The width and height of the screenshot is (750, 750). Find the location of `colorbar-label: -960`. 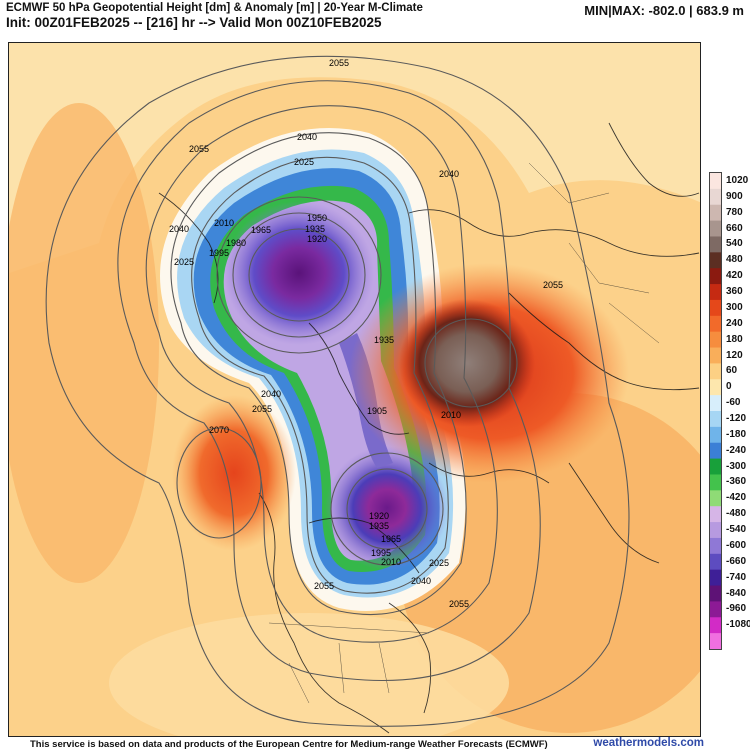

colorbar-label: -960 is located at coordinates (736, 609).